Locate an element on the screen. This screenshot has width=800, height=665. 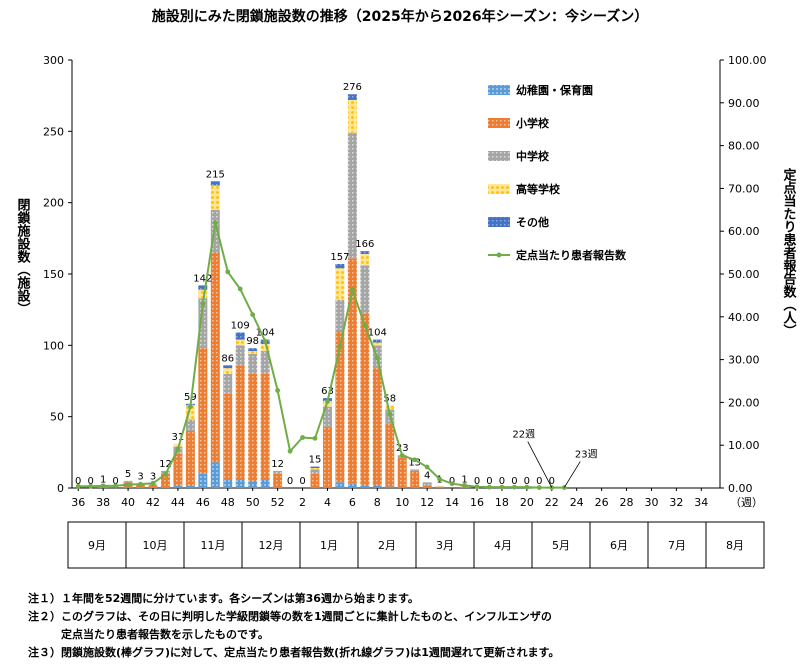
x-tick-label: 20 is located at coordinates (527, 502).